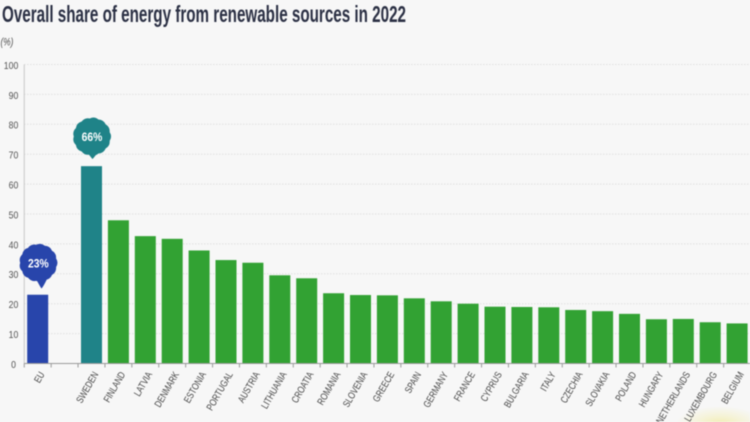  I want to click on svg-text: 80, so click(14, 125).